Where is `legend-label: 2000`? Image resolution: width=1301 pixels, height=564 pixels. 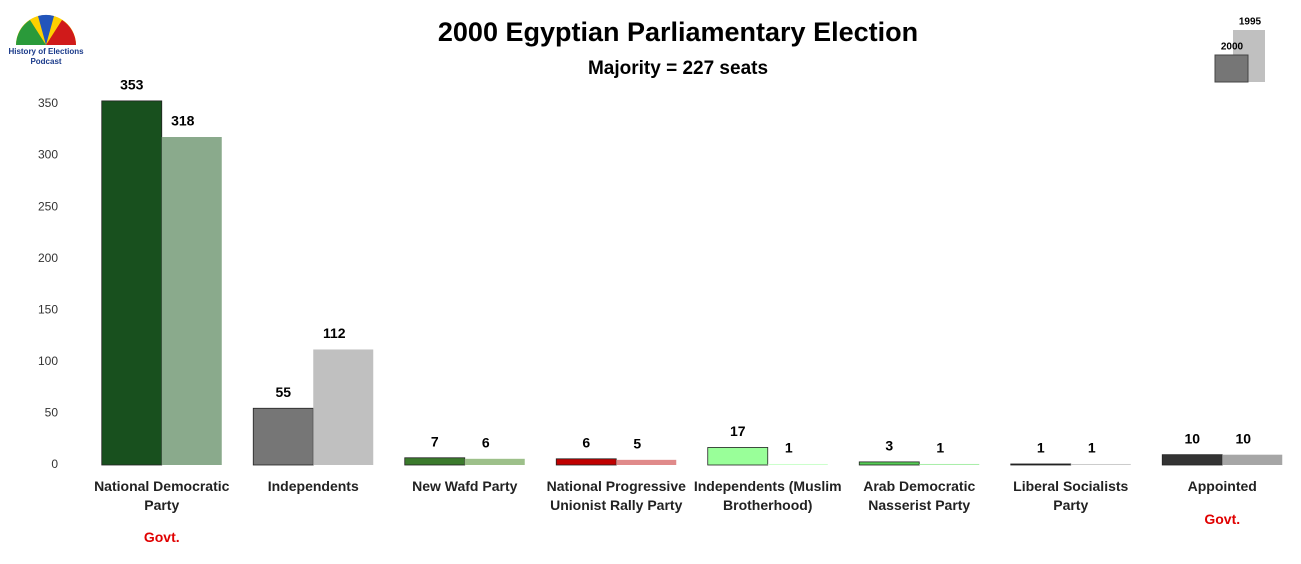 legend-label: 2000 is located at coordinates (1232, 47).